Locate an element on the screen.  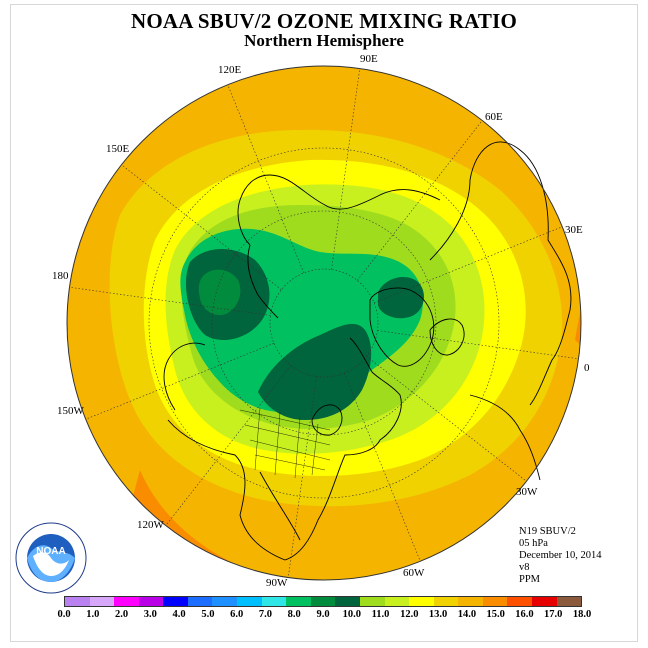
info-pressure: 05 hPa is located at coordinates (533, 543).